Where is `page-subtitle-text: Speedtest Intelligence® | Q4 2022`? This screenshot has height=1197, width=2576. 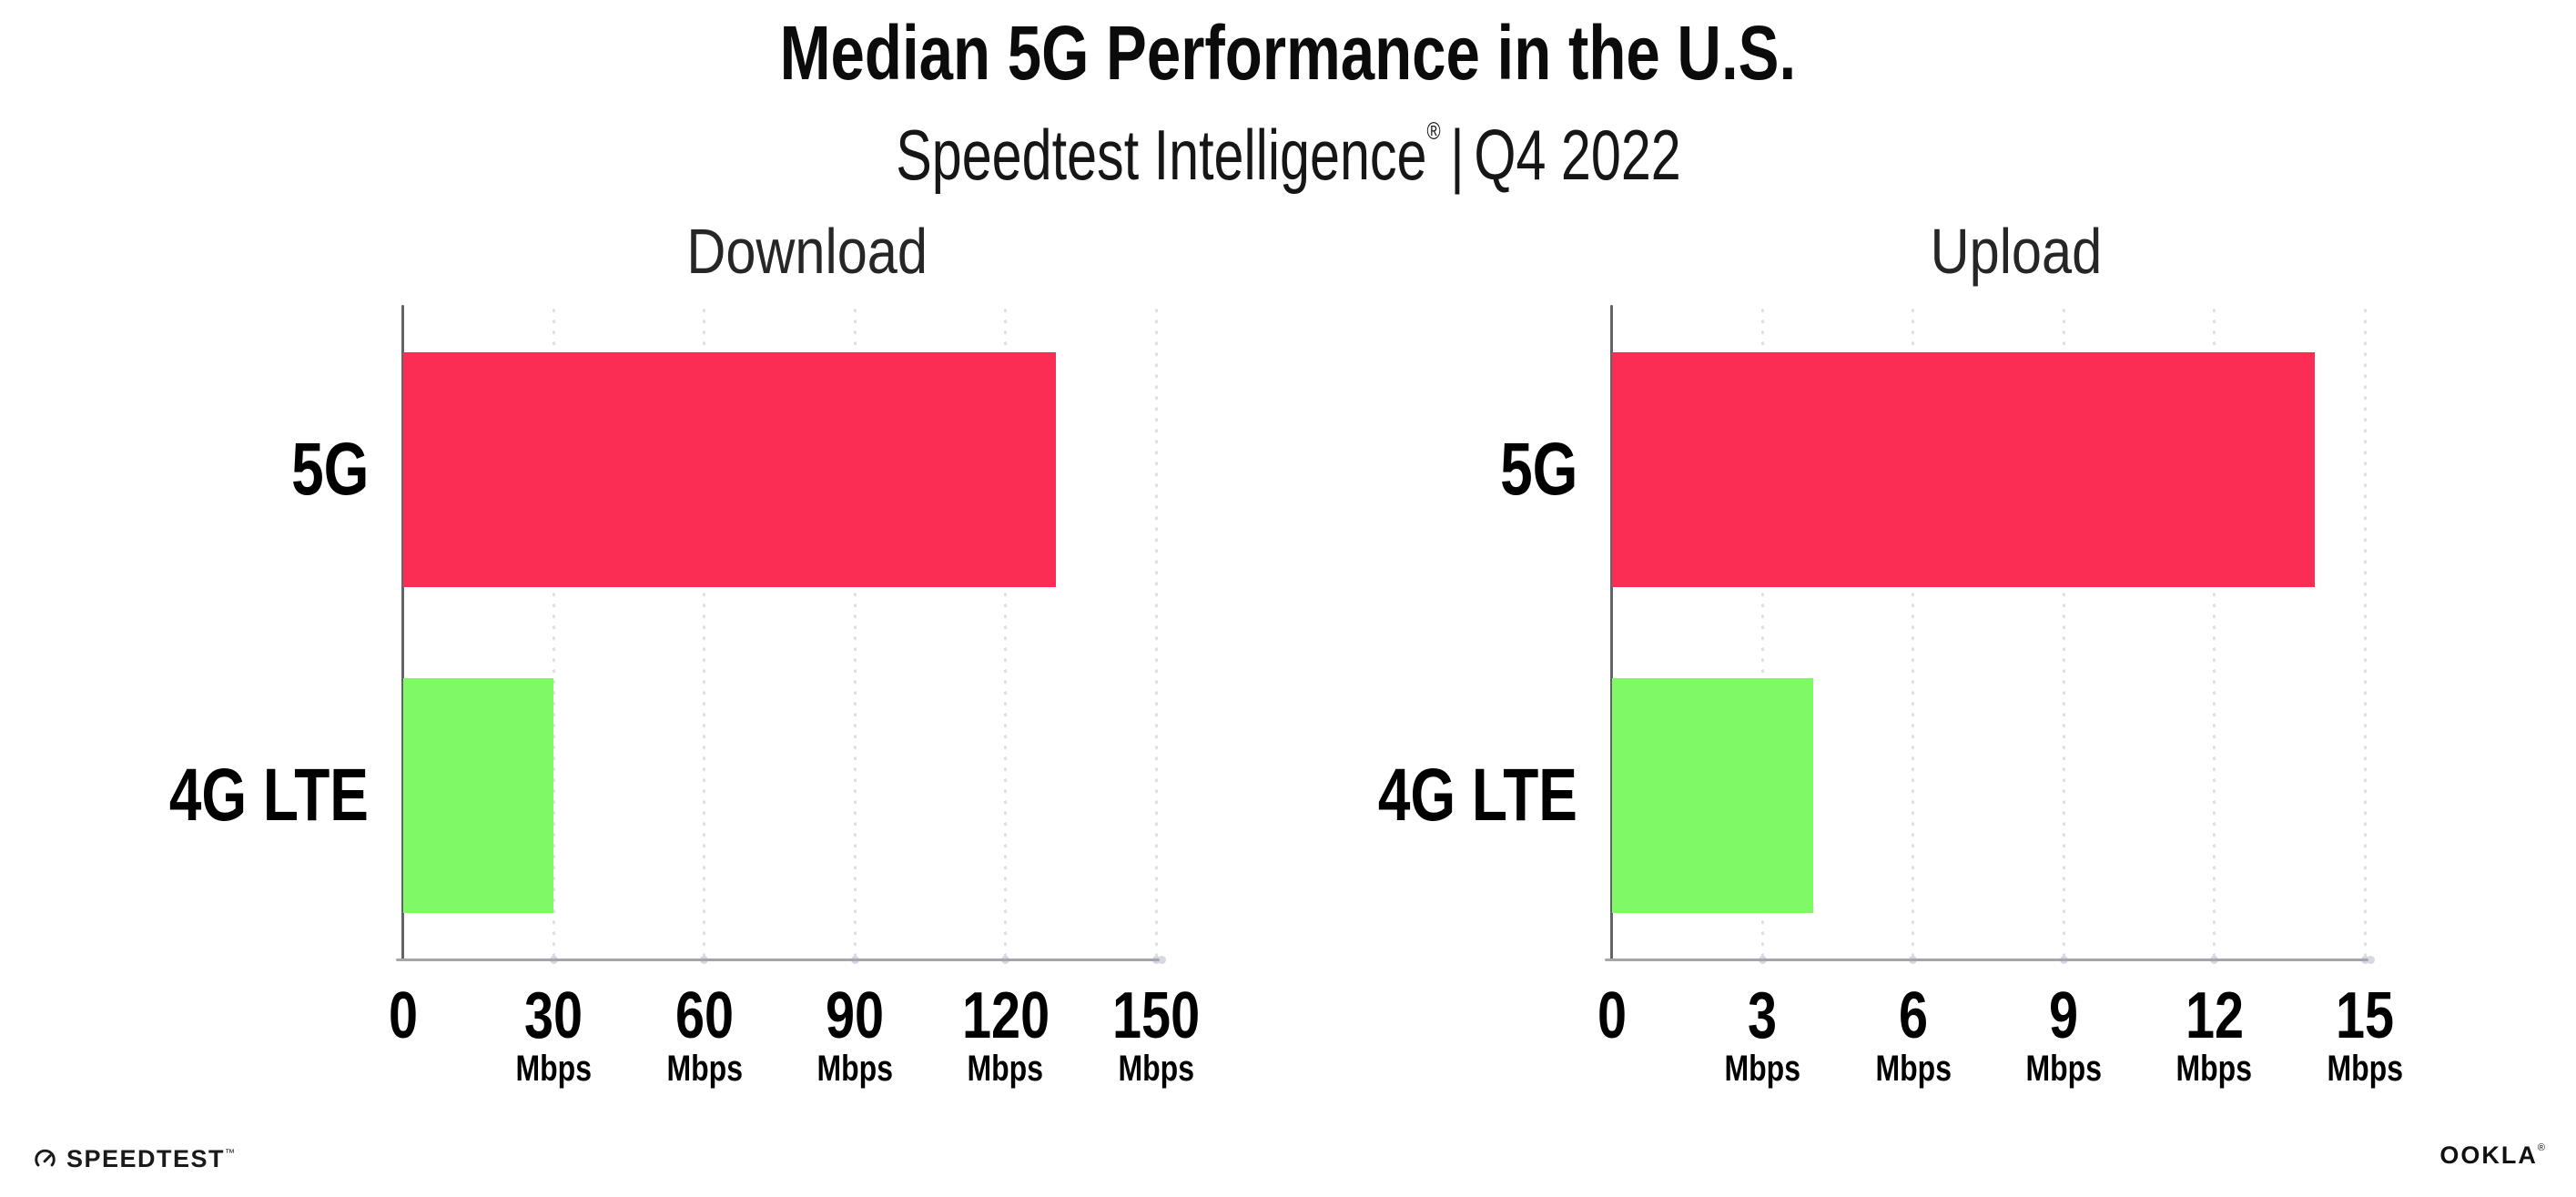 page-subtitle-text: Speedtest Intelligence® | Q4 2022 is located at coordinates (1288, 143).